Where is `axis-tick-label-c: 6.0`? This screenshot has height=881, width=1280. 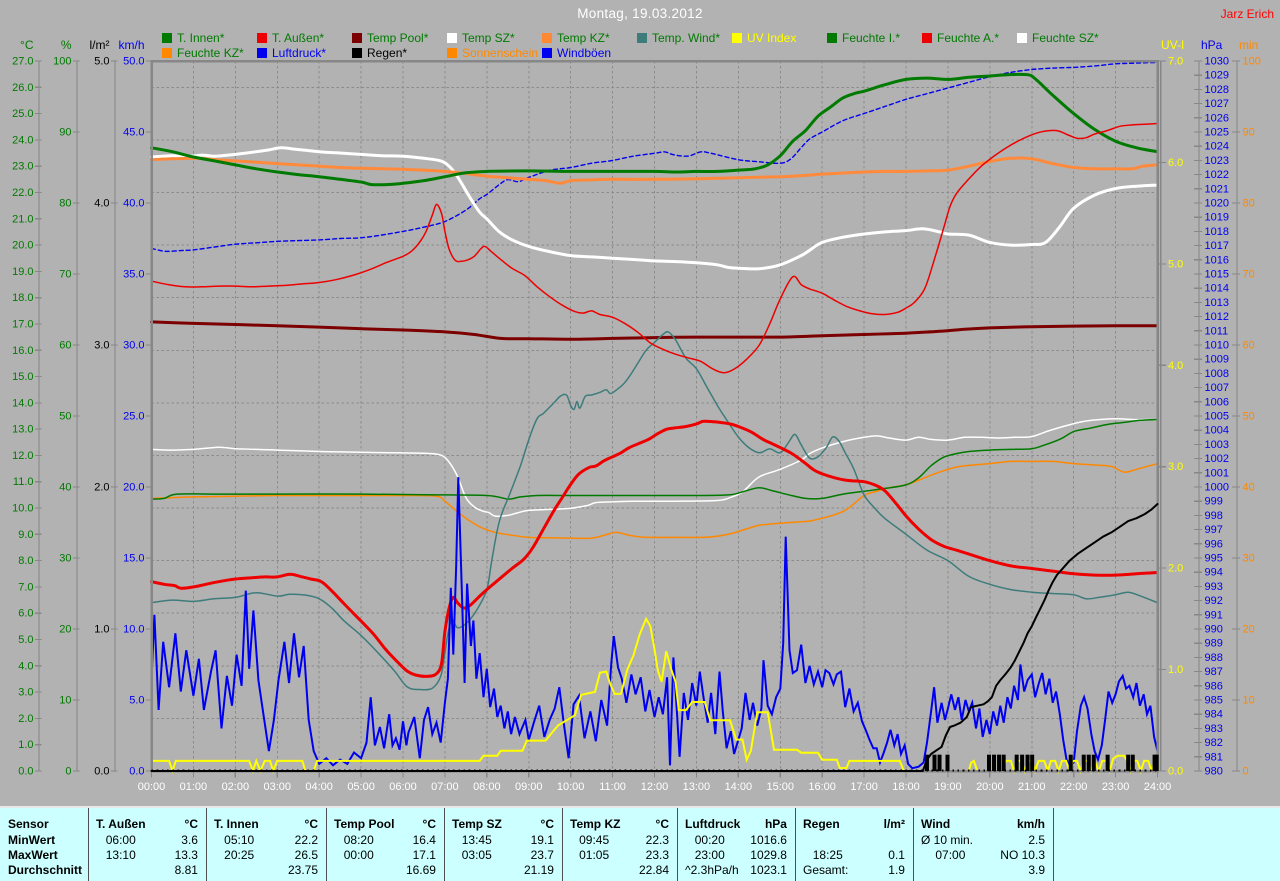 axis-tick-label-c: 6.0 is located at coordinates (25, 614).